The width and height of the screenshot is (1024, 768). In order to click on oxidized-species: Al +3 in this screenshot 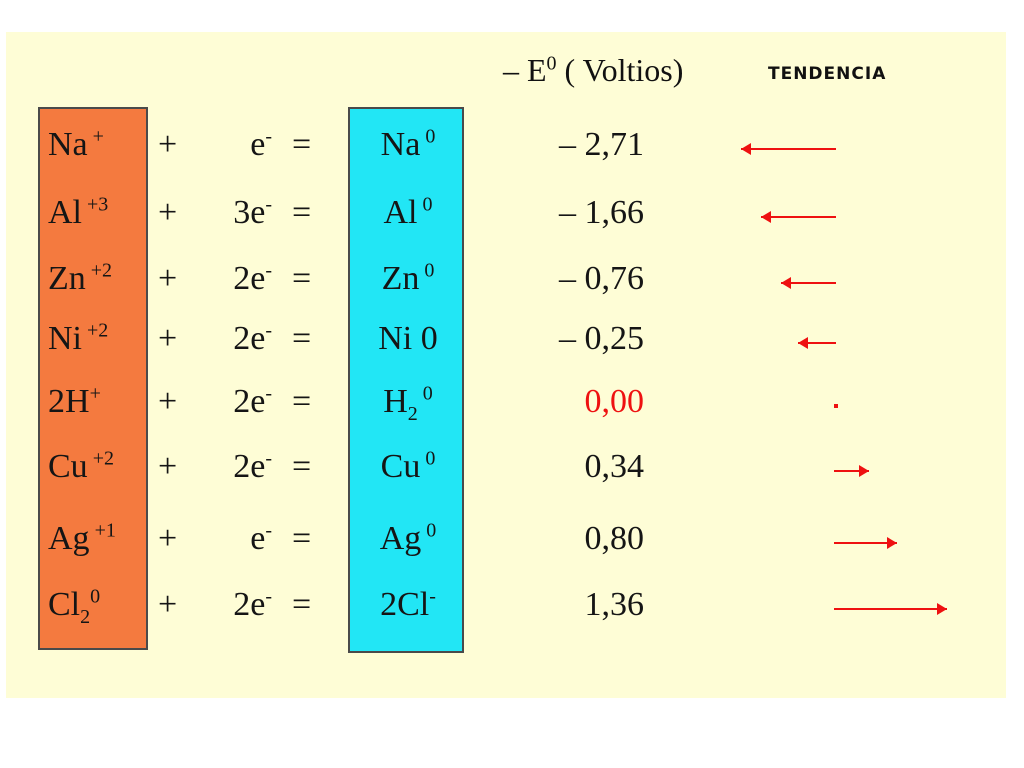, I will do `click(78, 212)`.